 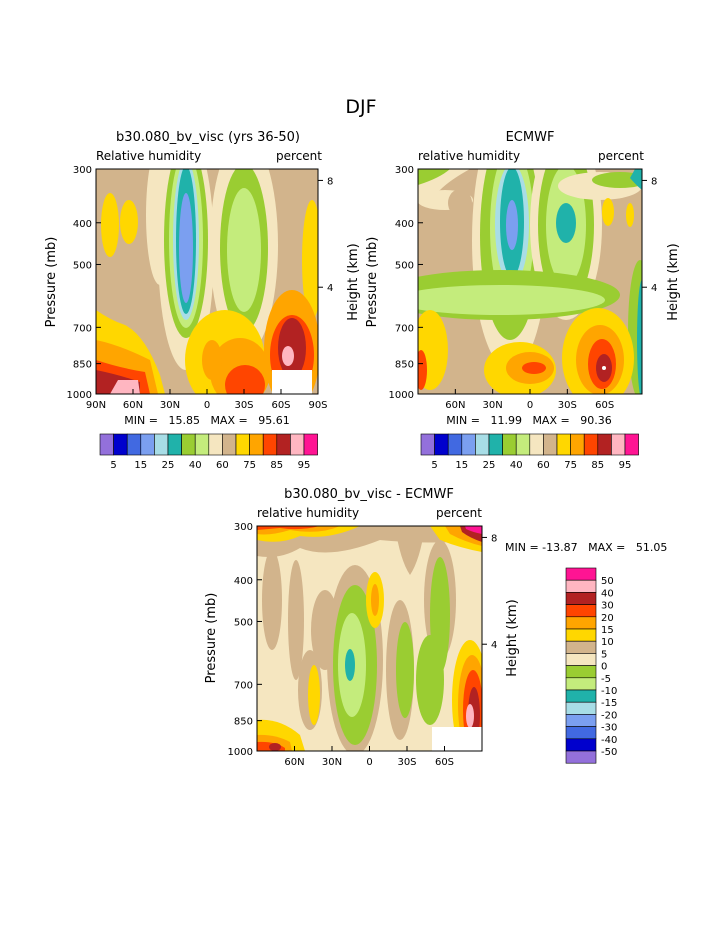 What do you see at coordinates (512, 637) in the screenshot?
I see `panel-difference-y2label: Height (km)` at bounding box center [512, 637].